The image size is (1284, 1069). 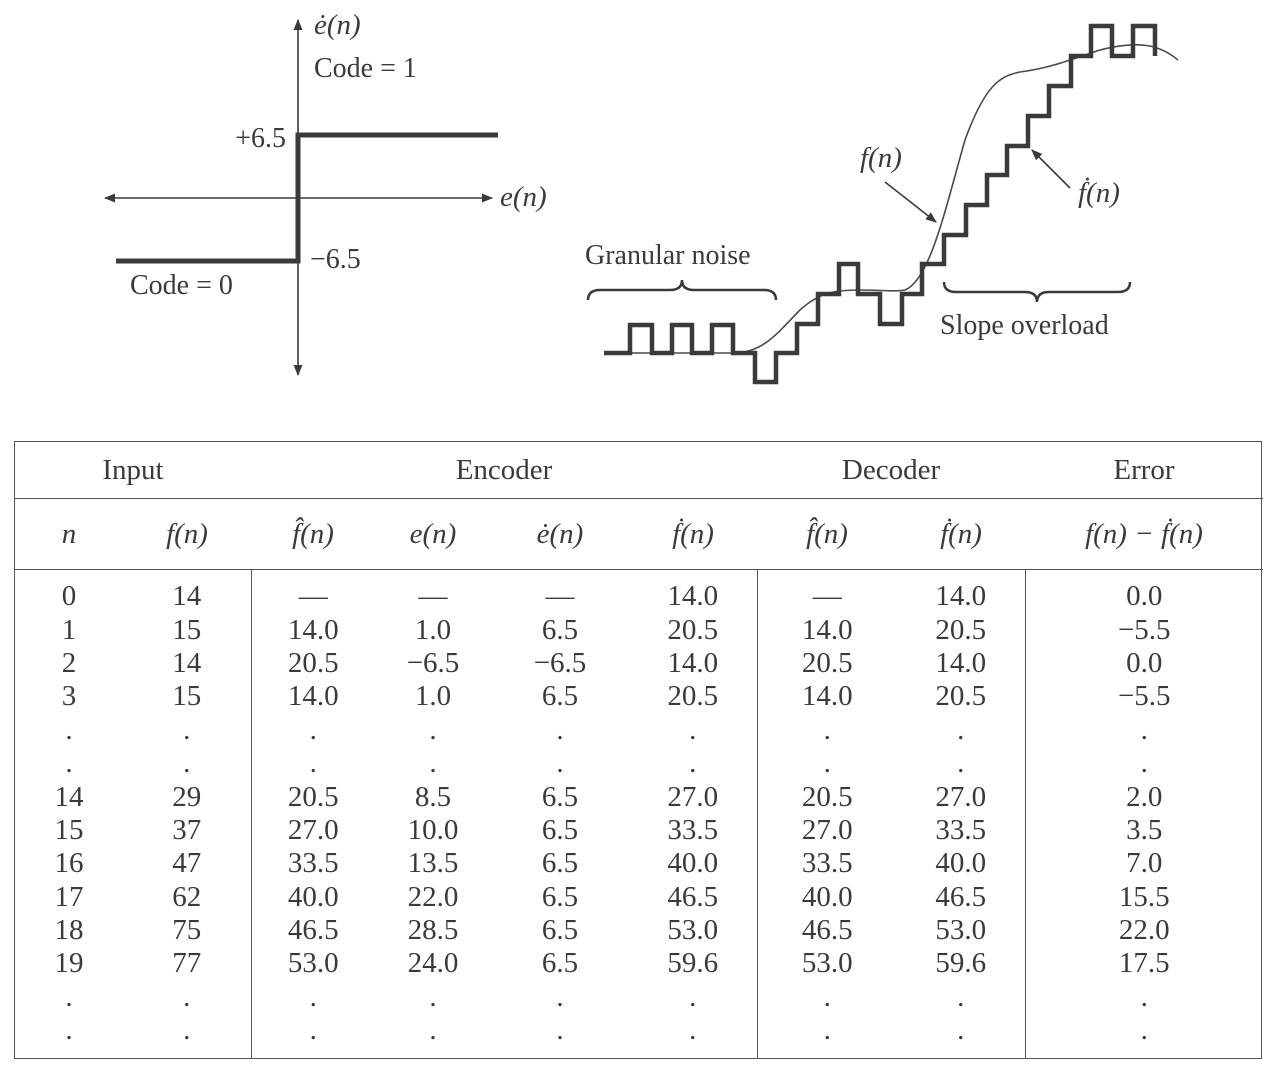 What do you see at coordinates (433, 629) in the screenshot?
I see `table-cell: 1.0` at bounding box center [433, 629].